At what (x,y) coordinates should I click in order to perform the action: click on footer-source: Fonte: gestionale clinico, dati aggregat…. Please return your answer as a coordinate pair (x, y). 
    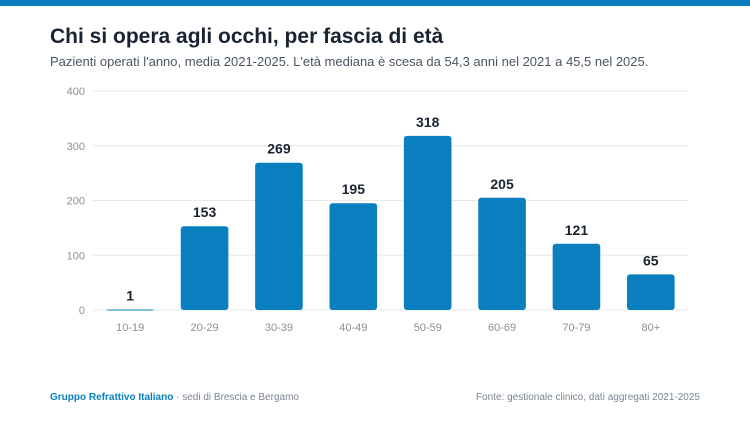
    Looking at the image, I should click on (587, 397).